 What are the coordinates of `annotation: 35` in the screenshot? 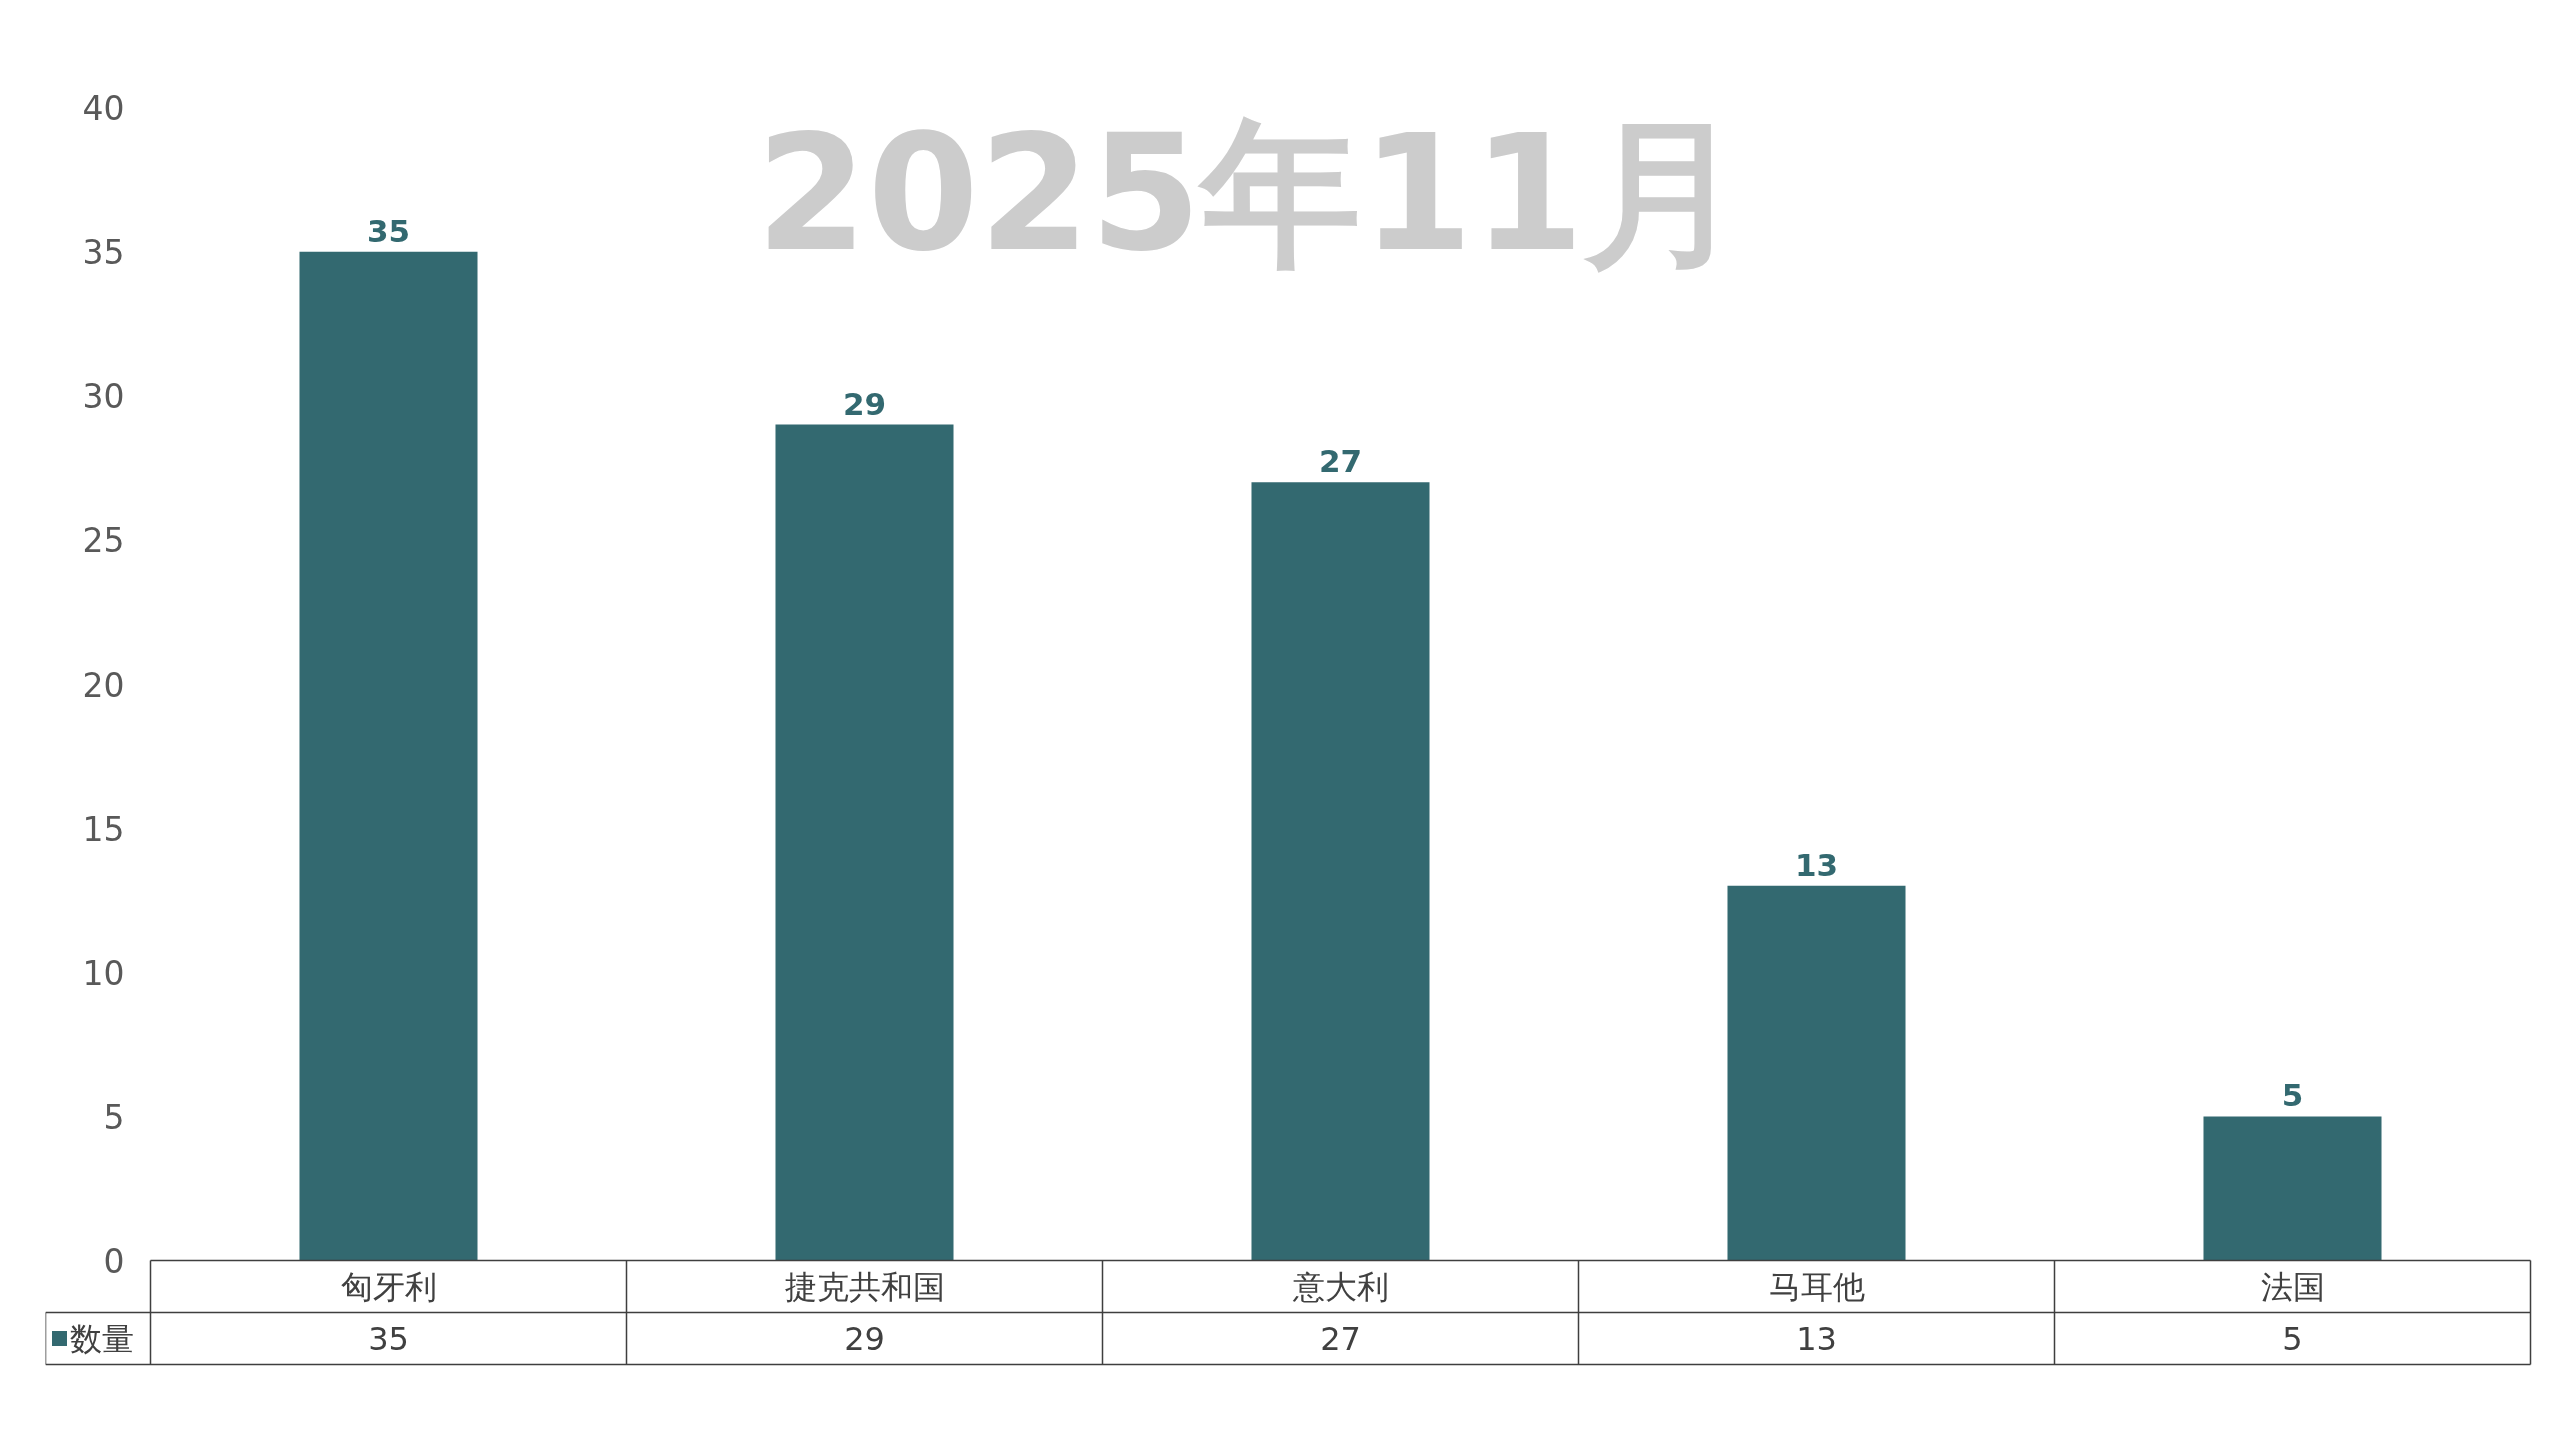 It's located at (388, 230).